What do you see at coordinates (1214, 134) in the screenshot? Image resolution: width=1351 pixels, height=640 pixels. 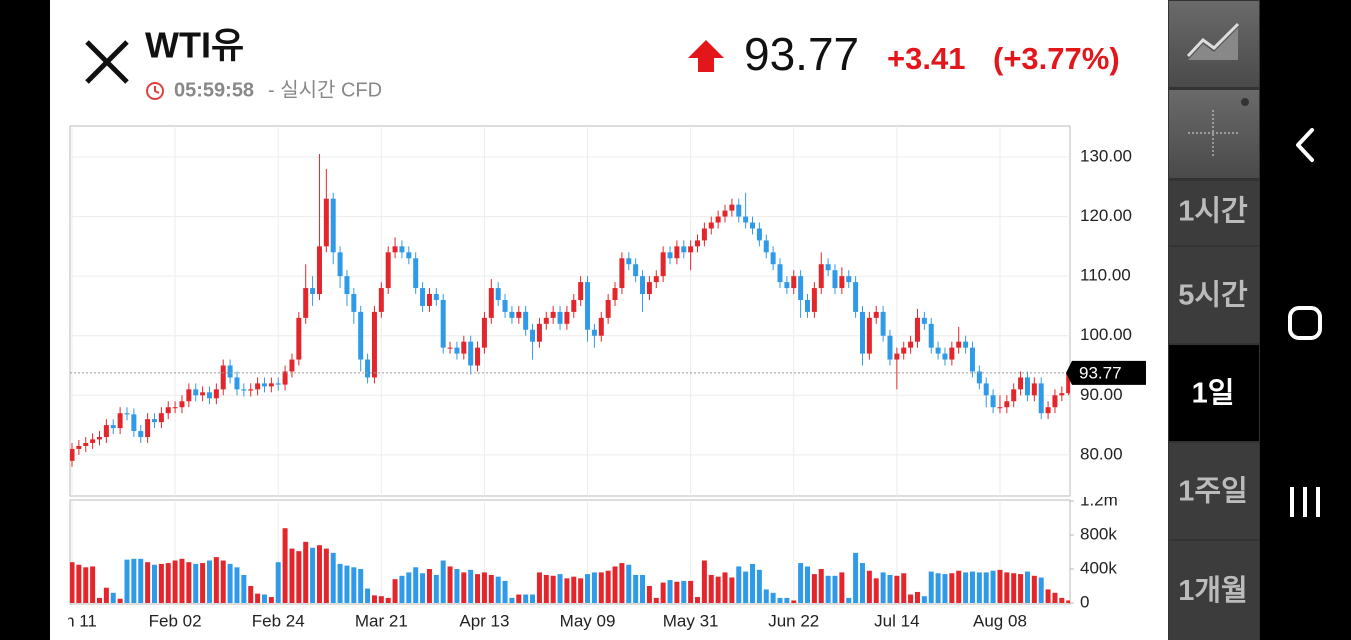 I see `crosshair-button` at bounding box center [1214, 134].